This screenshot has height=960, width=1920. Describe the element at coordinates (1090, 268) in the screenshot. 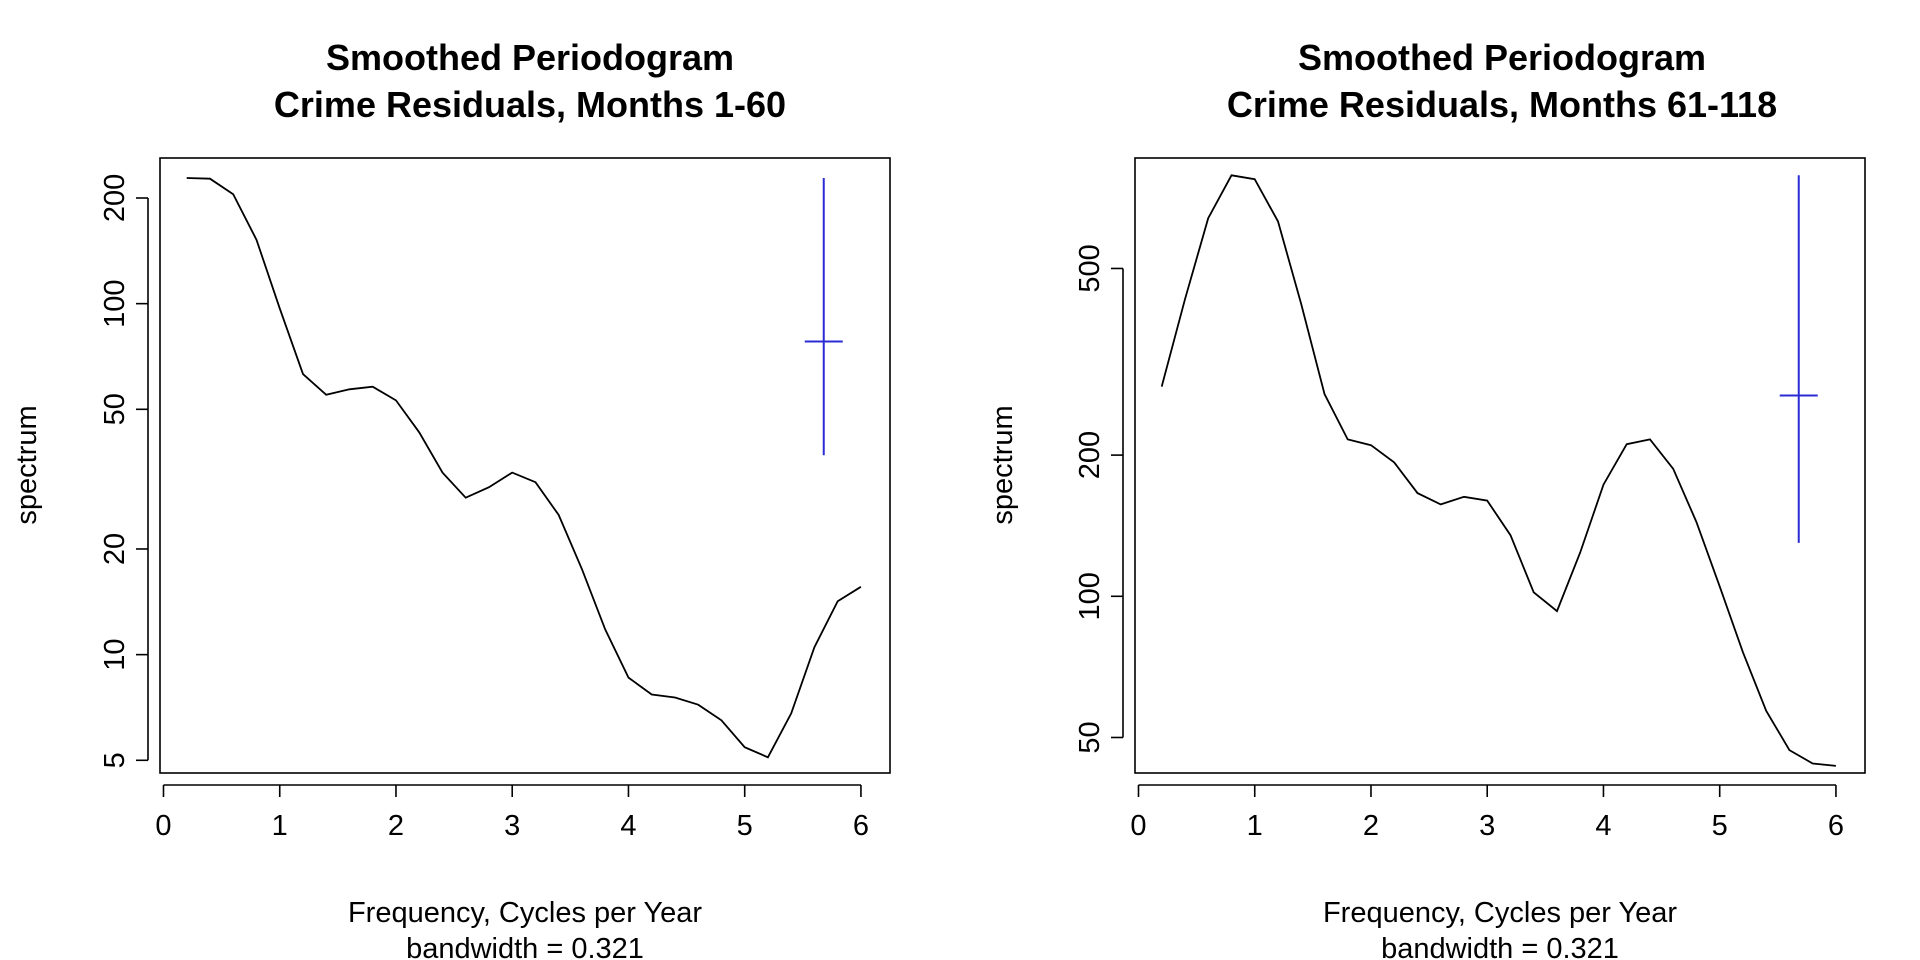

I see `y-tick-label: 500` at that location.